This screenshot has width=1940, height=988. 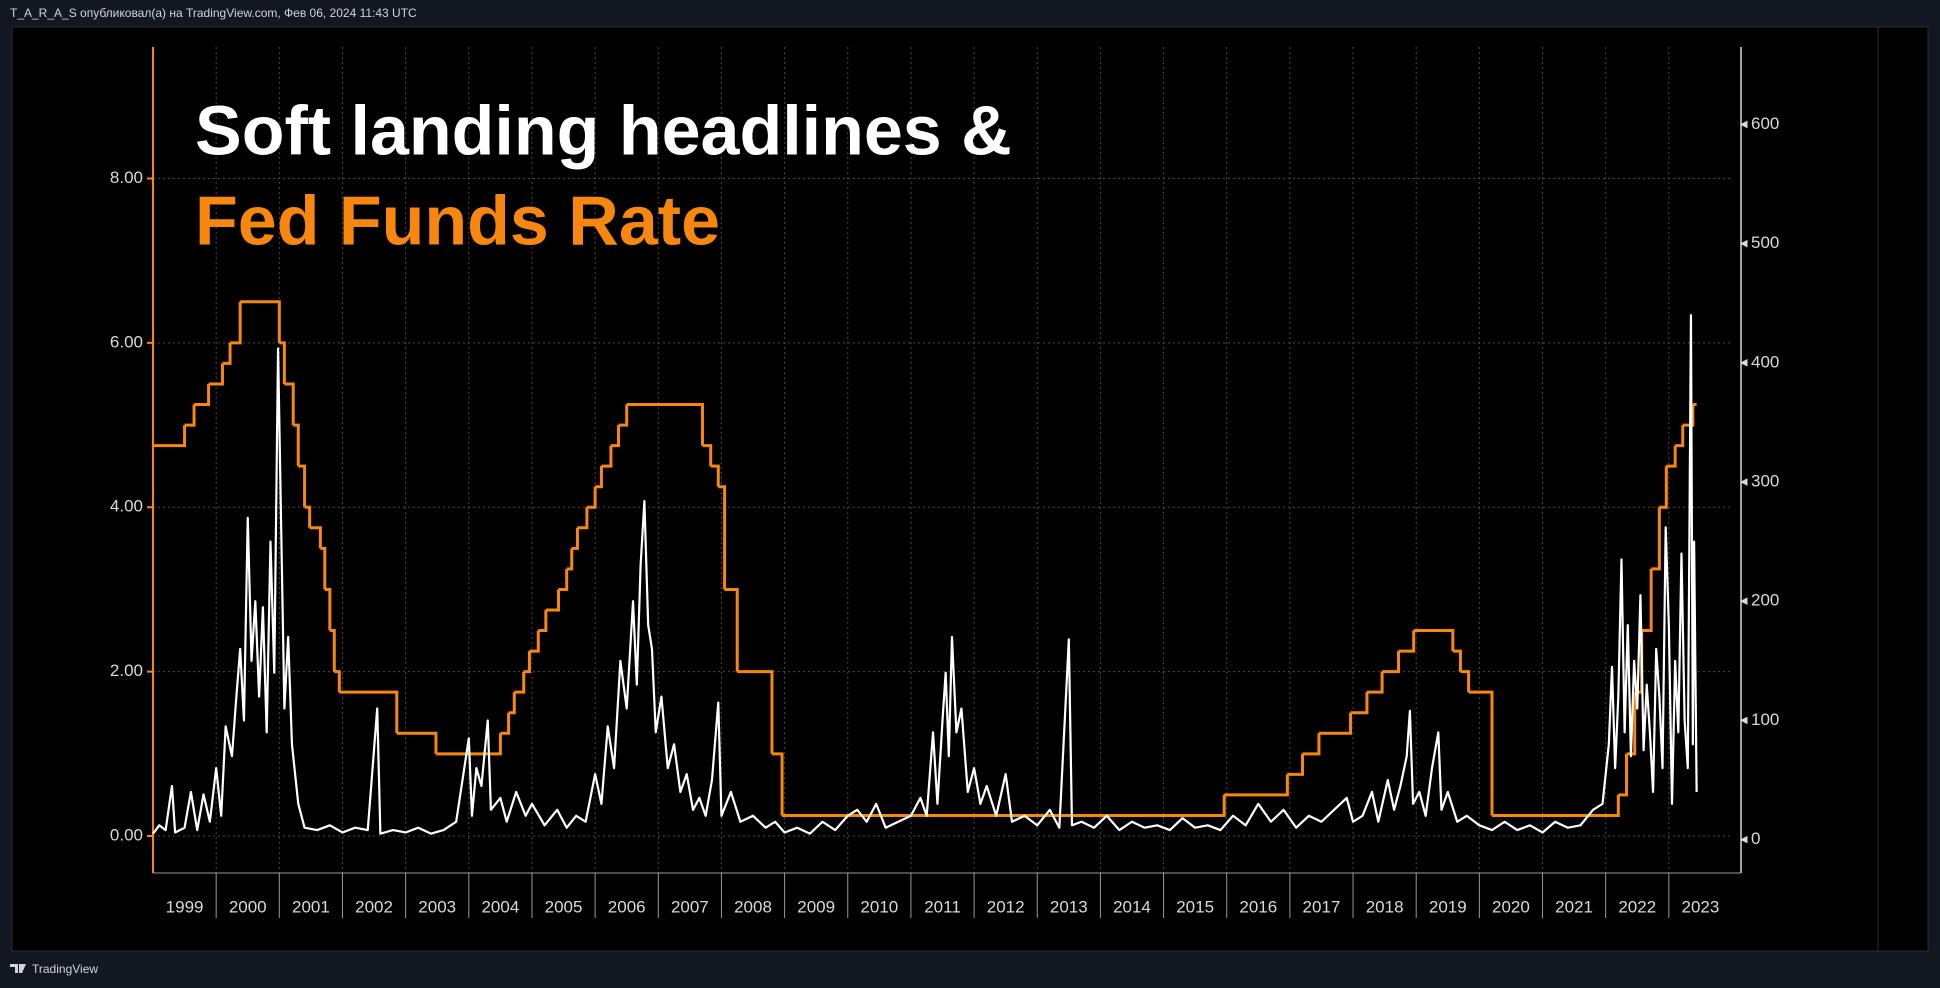 What do you see at coordinates (1258, 906) in the screenshot?
I see `x-tick-label: 2016` at bounding box center [1258, 906].